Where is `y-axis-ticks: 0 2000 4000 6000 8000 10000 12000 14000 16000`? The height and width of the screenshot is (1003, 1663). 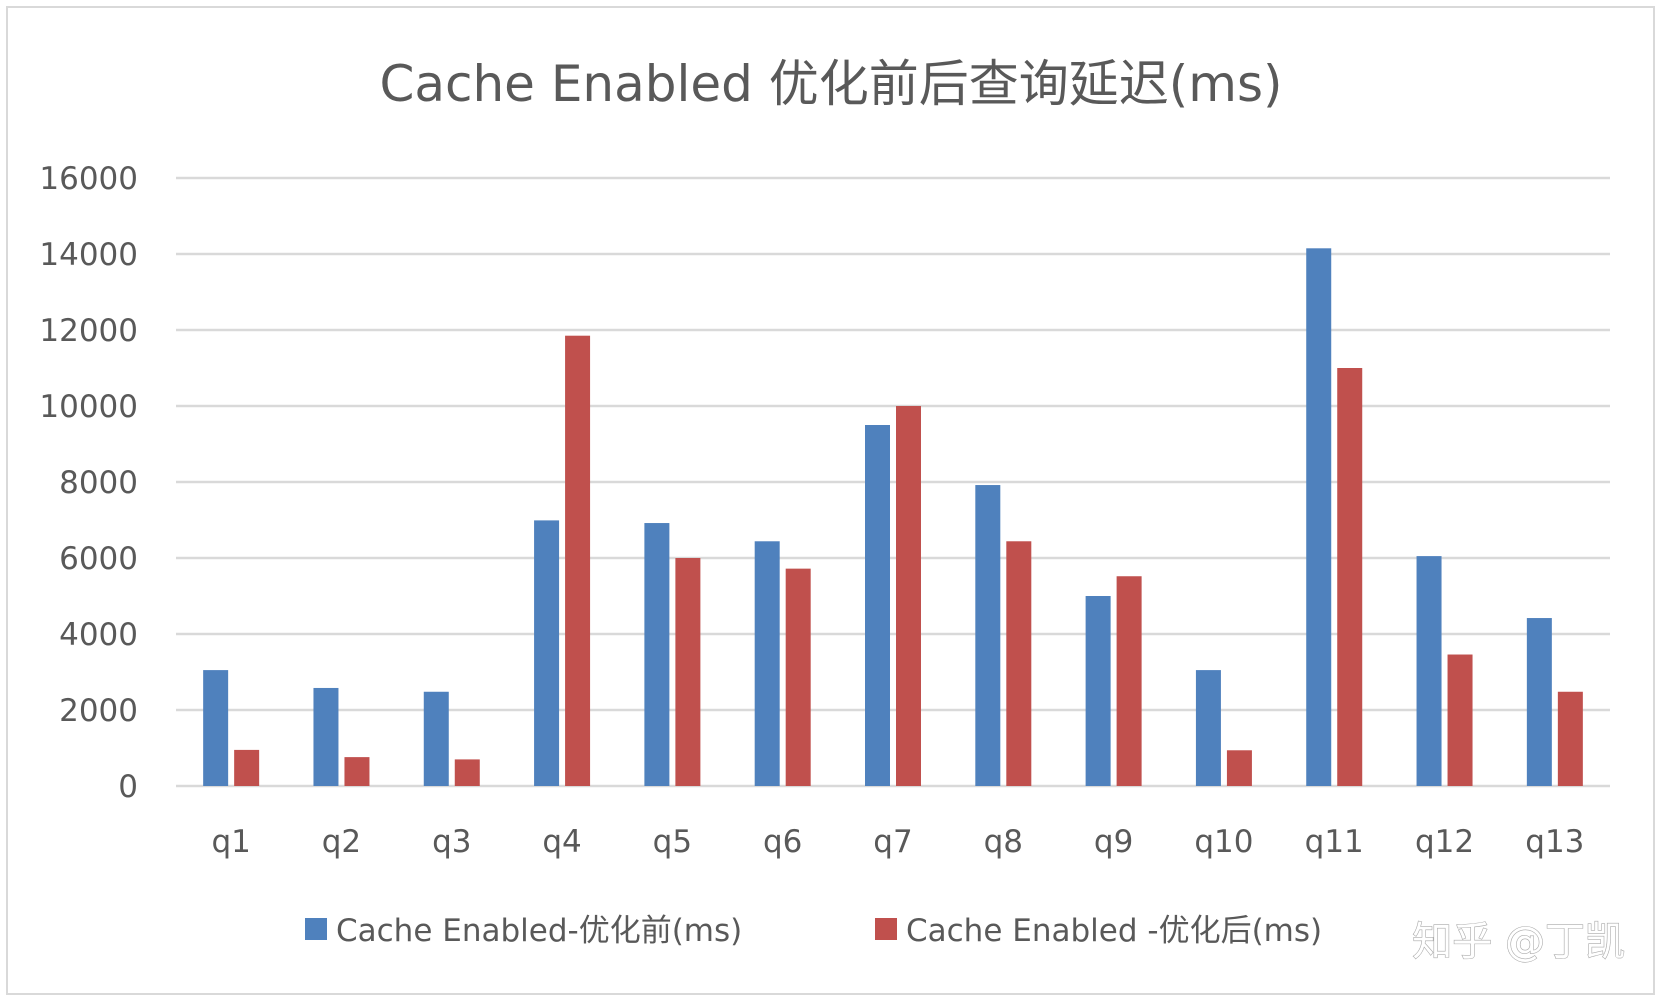 y-axis-ticks: 0 2000 4000 6000 8000 10000 12000 14000 16000 is located at coordinates (88, 483).